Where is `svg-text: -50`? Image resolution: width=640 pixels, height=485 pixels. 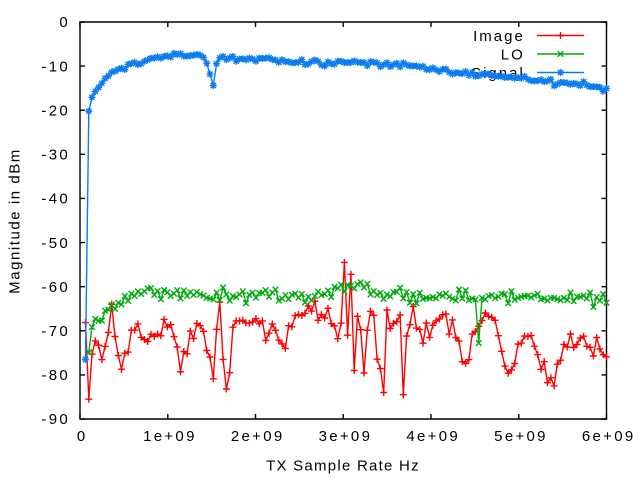 svg-text: -50 is located at coordinates (55, 243).